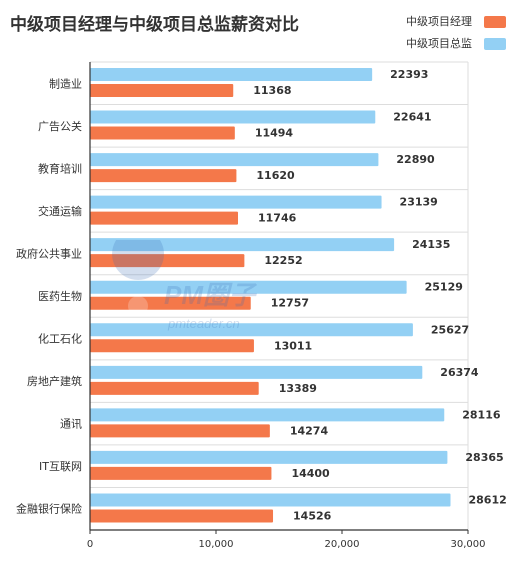  I want to click on legend-swatch-manager, so click(495, 22).